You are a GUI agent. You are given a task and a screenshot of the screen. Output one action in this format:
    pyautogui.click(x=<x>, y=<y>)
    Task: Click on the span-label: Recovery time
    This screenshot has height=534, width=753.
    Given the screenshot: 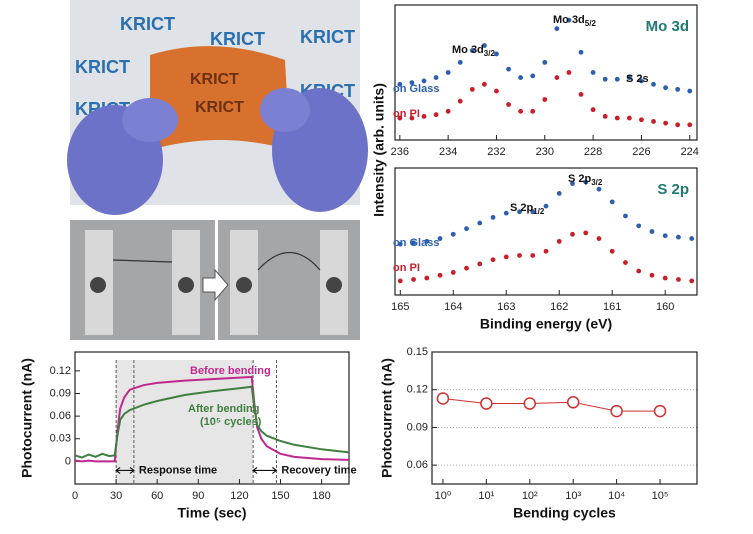 What is the action you would take?
    pyautogui.click(x=318, y=470)
    